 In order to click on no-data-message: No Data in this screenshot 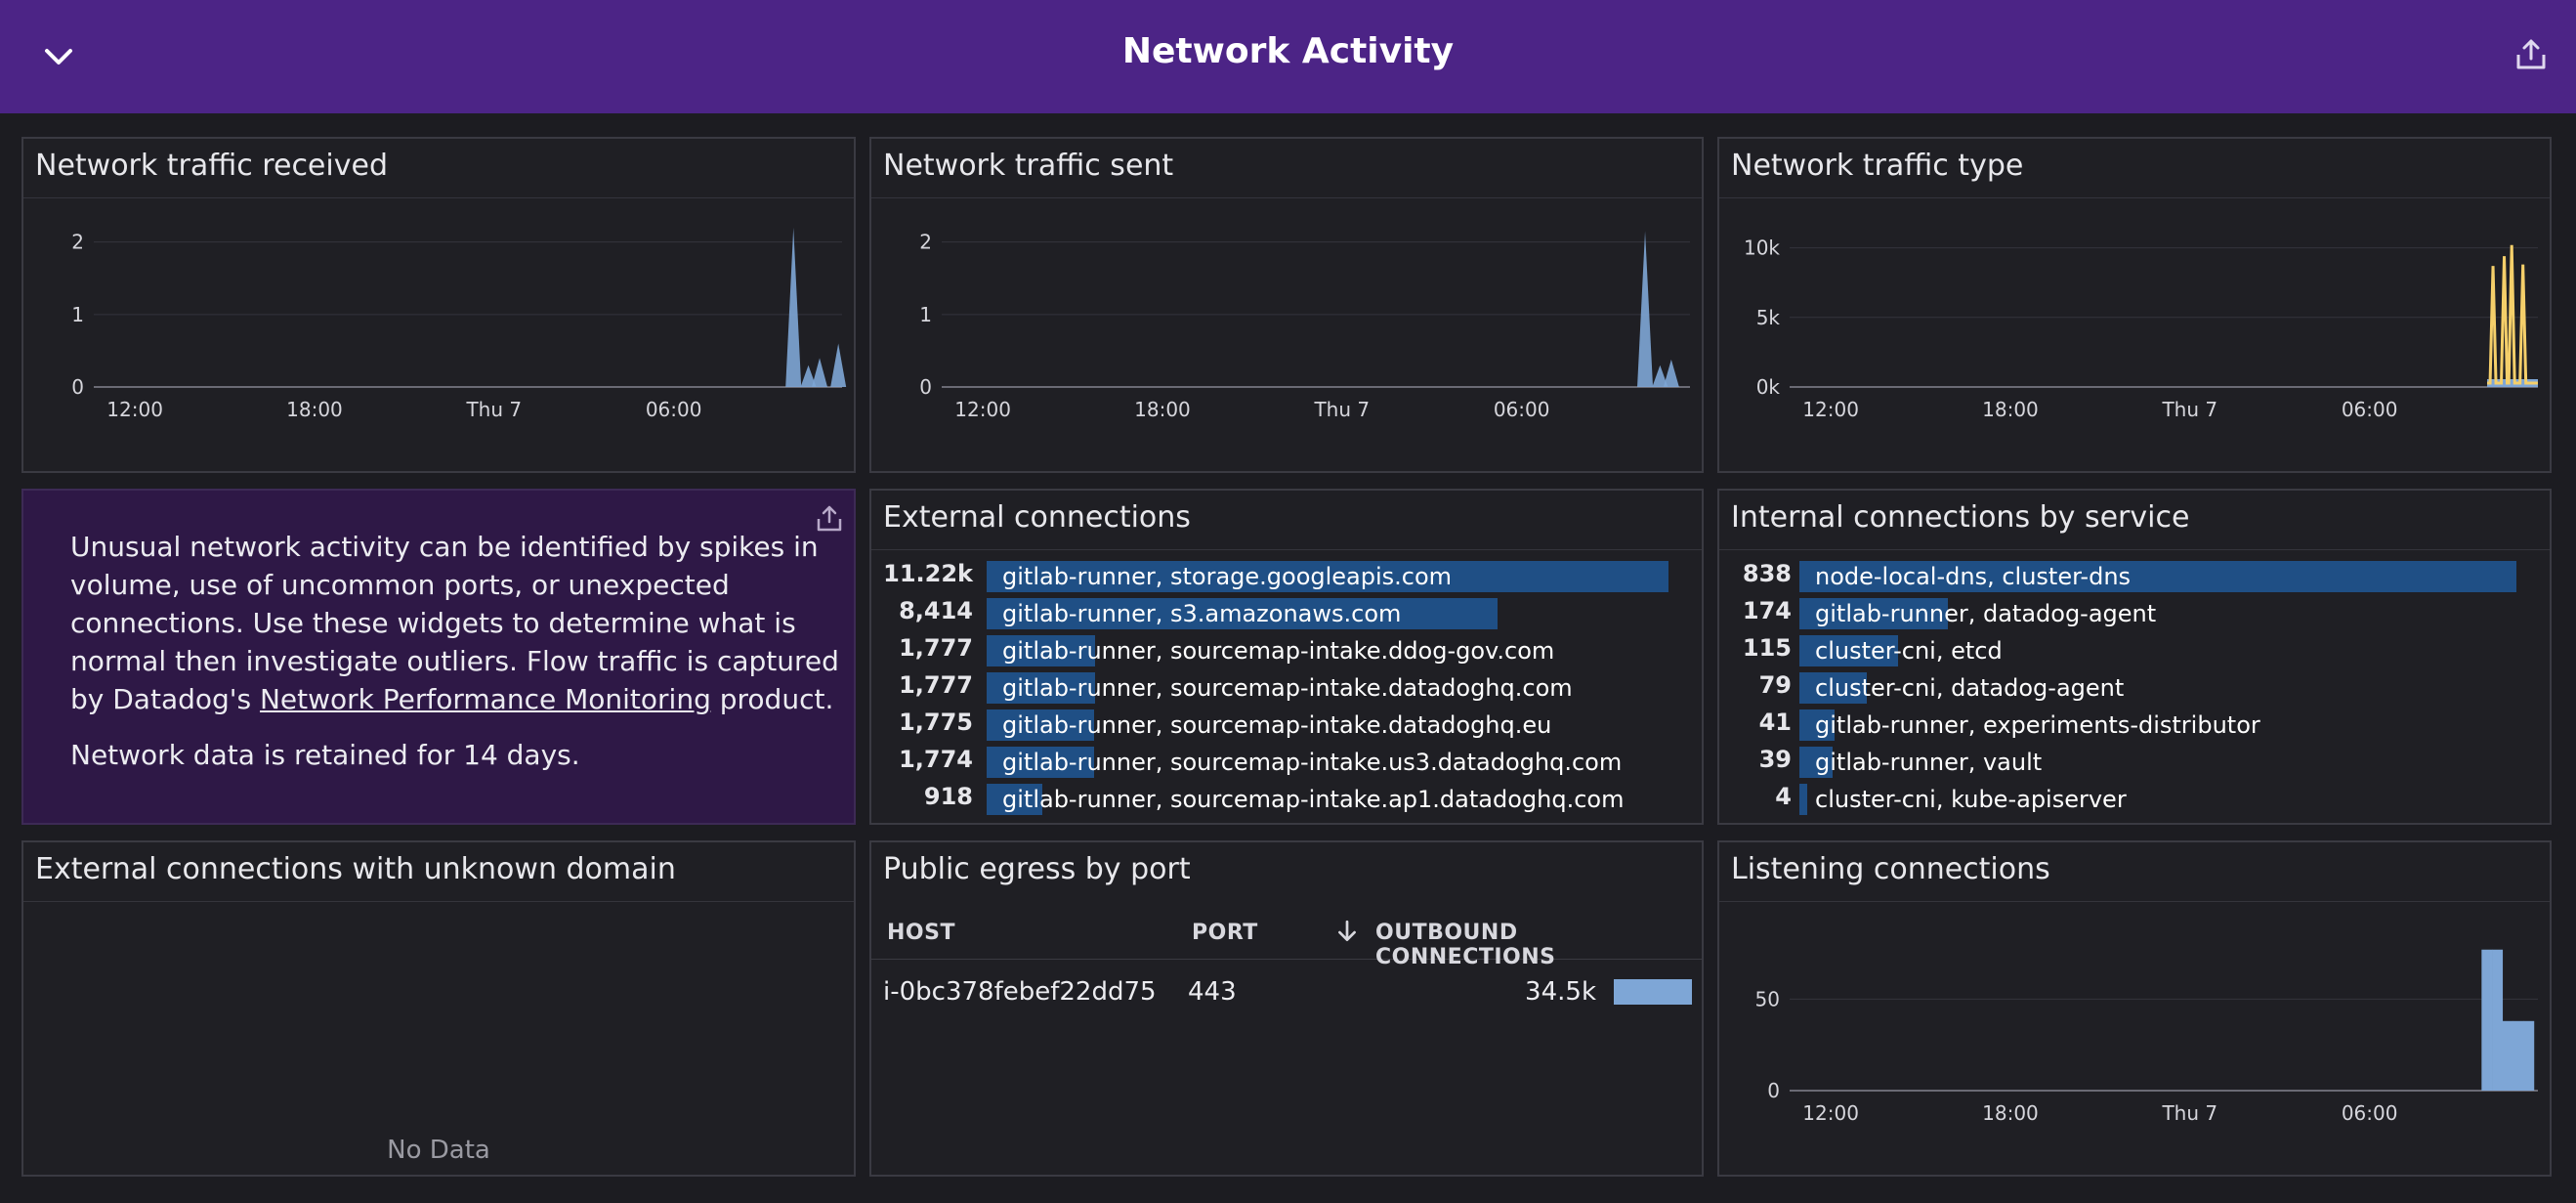, I will do `click(438, 1150)`.